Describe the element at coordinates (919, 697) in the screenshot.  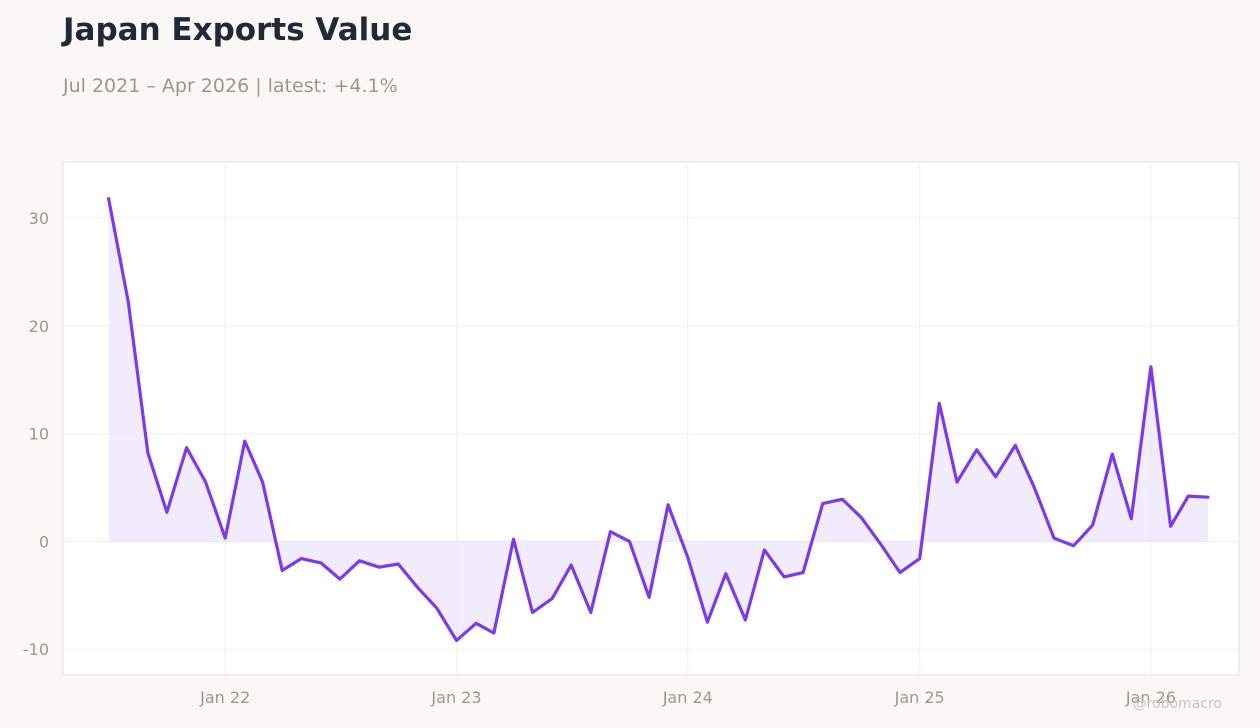
I see `x-tick-label: Jan 25` at that location.